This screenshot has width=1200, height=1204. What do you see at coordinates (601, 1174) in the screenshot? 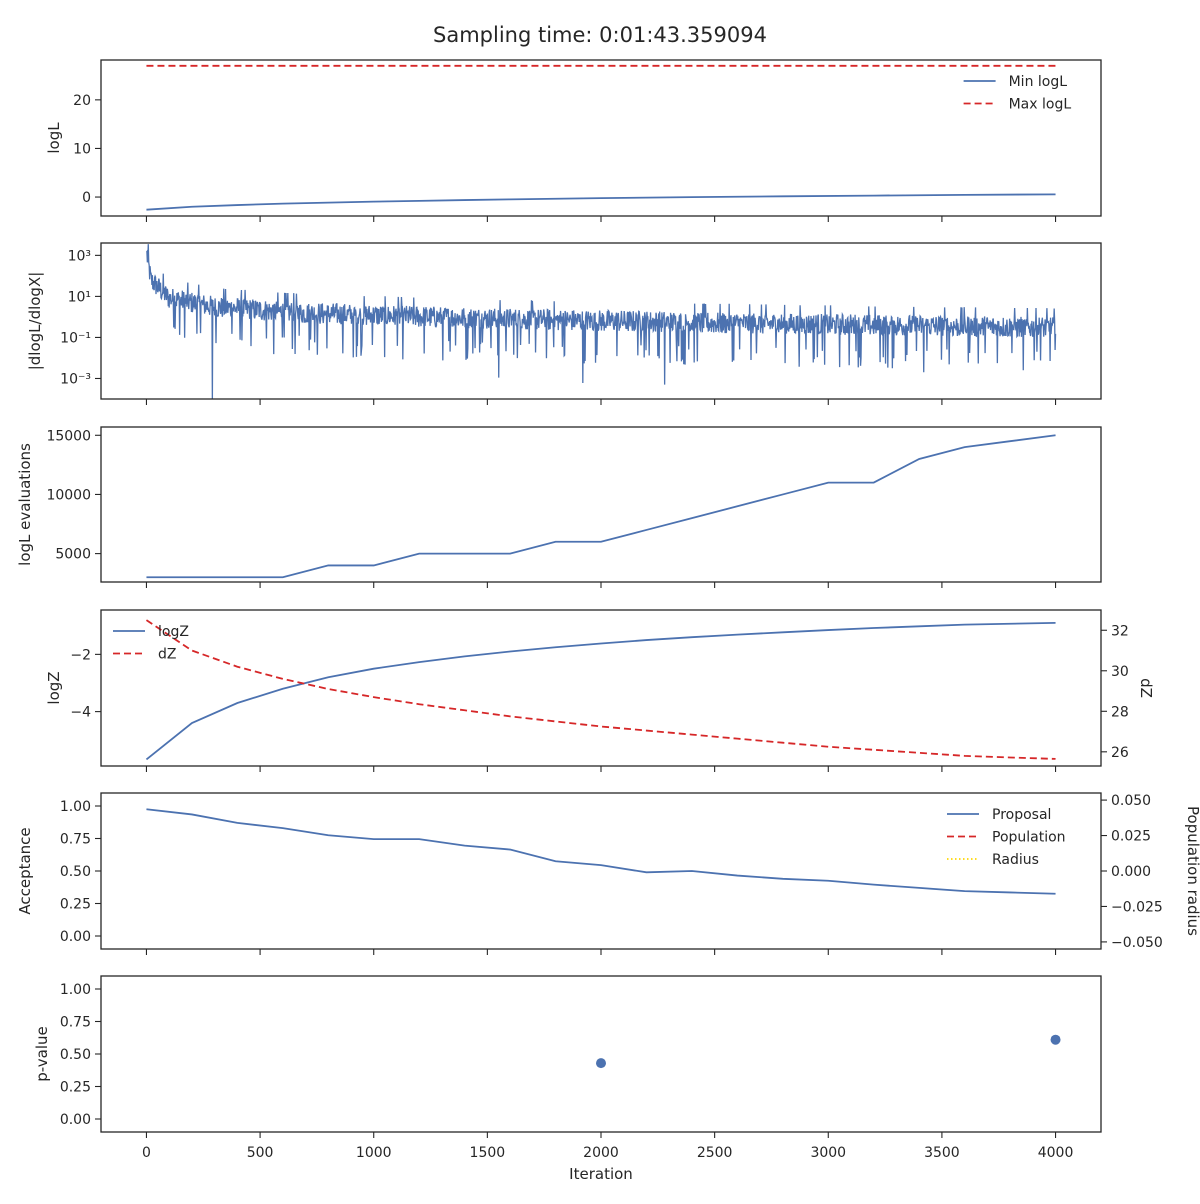
I see `x-axis-label: Iteration` at bounding box center [601, 1174].